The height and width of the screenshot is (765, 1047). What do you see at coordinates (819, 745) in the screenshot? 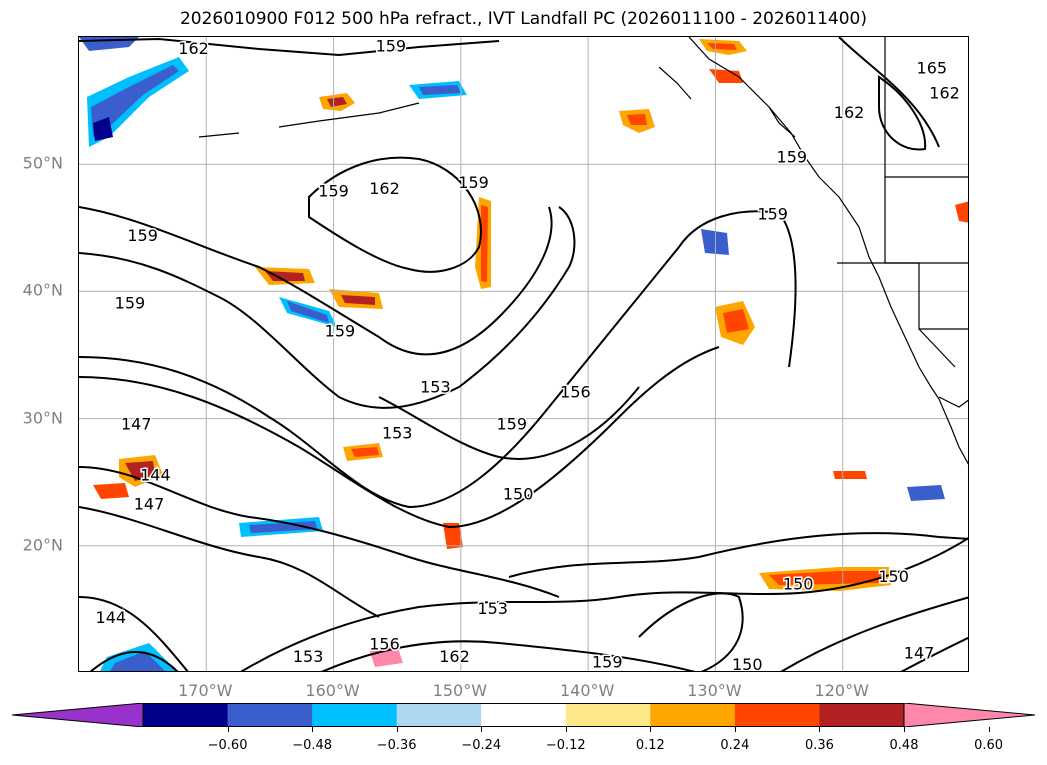
I see `colorbar-tick-label: 0.36` at bounding box center [819, 745].